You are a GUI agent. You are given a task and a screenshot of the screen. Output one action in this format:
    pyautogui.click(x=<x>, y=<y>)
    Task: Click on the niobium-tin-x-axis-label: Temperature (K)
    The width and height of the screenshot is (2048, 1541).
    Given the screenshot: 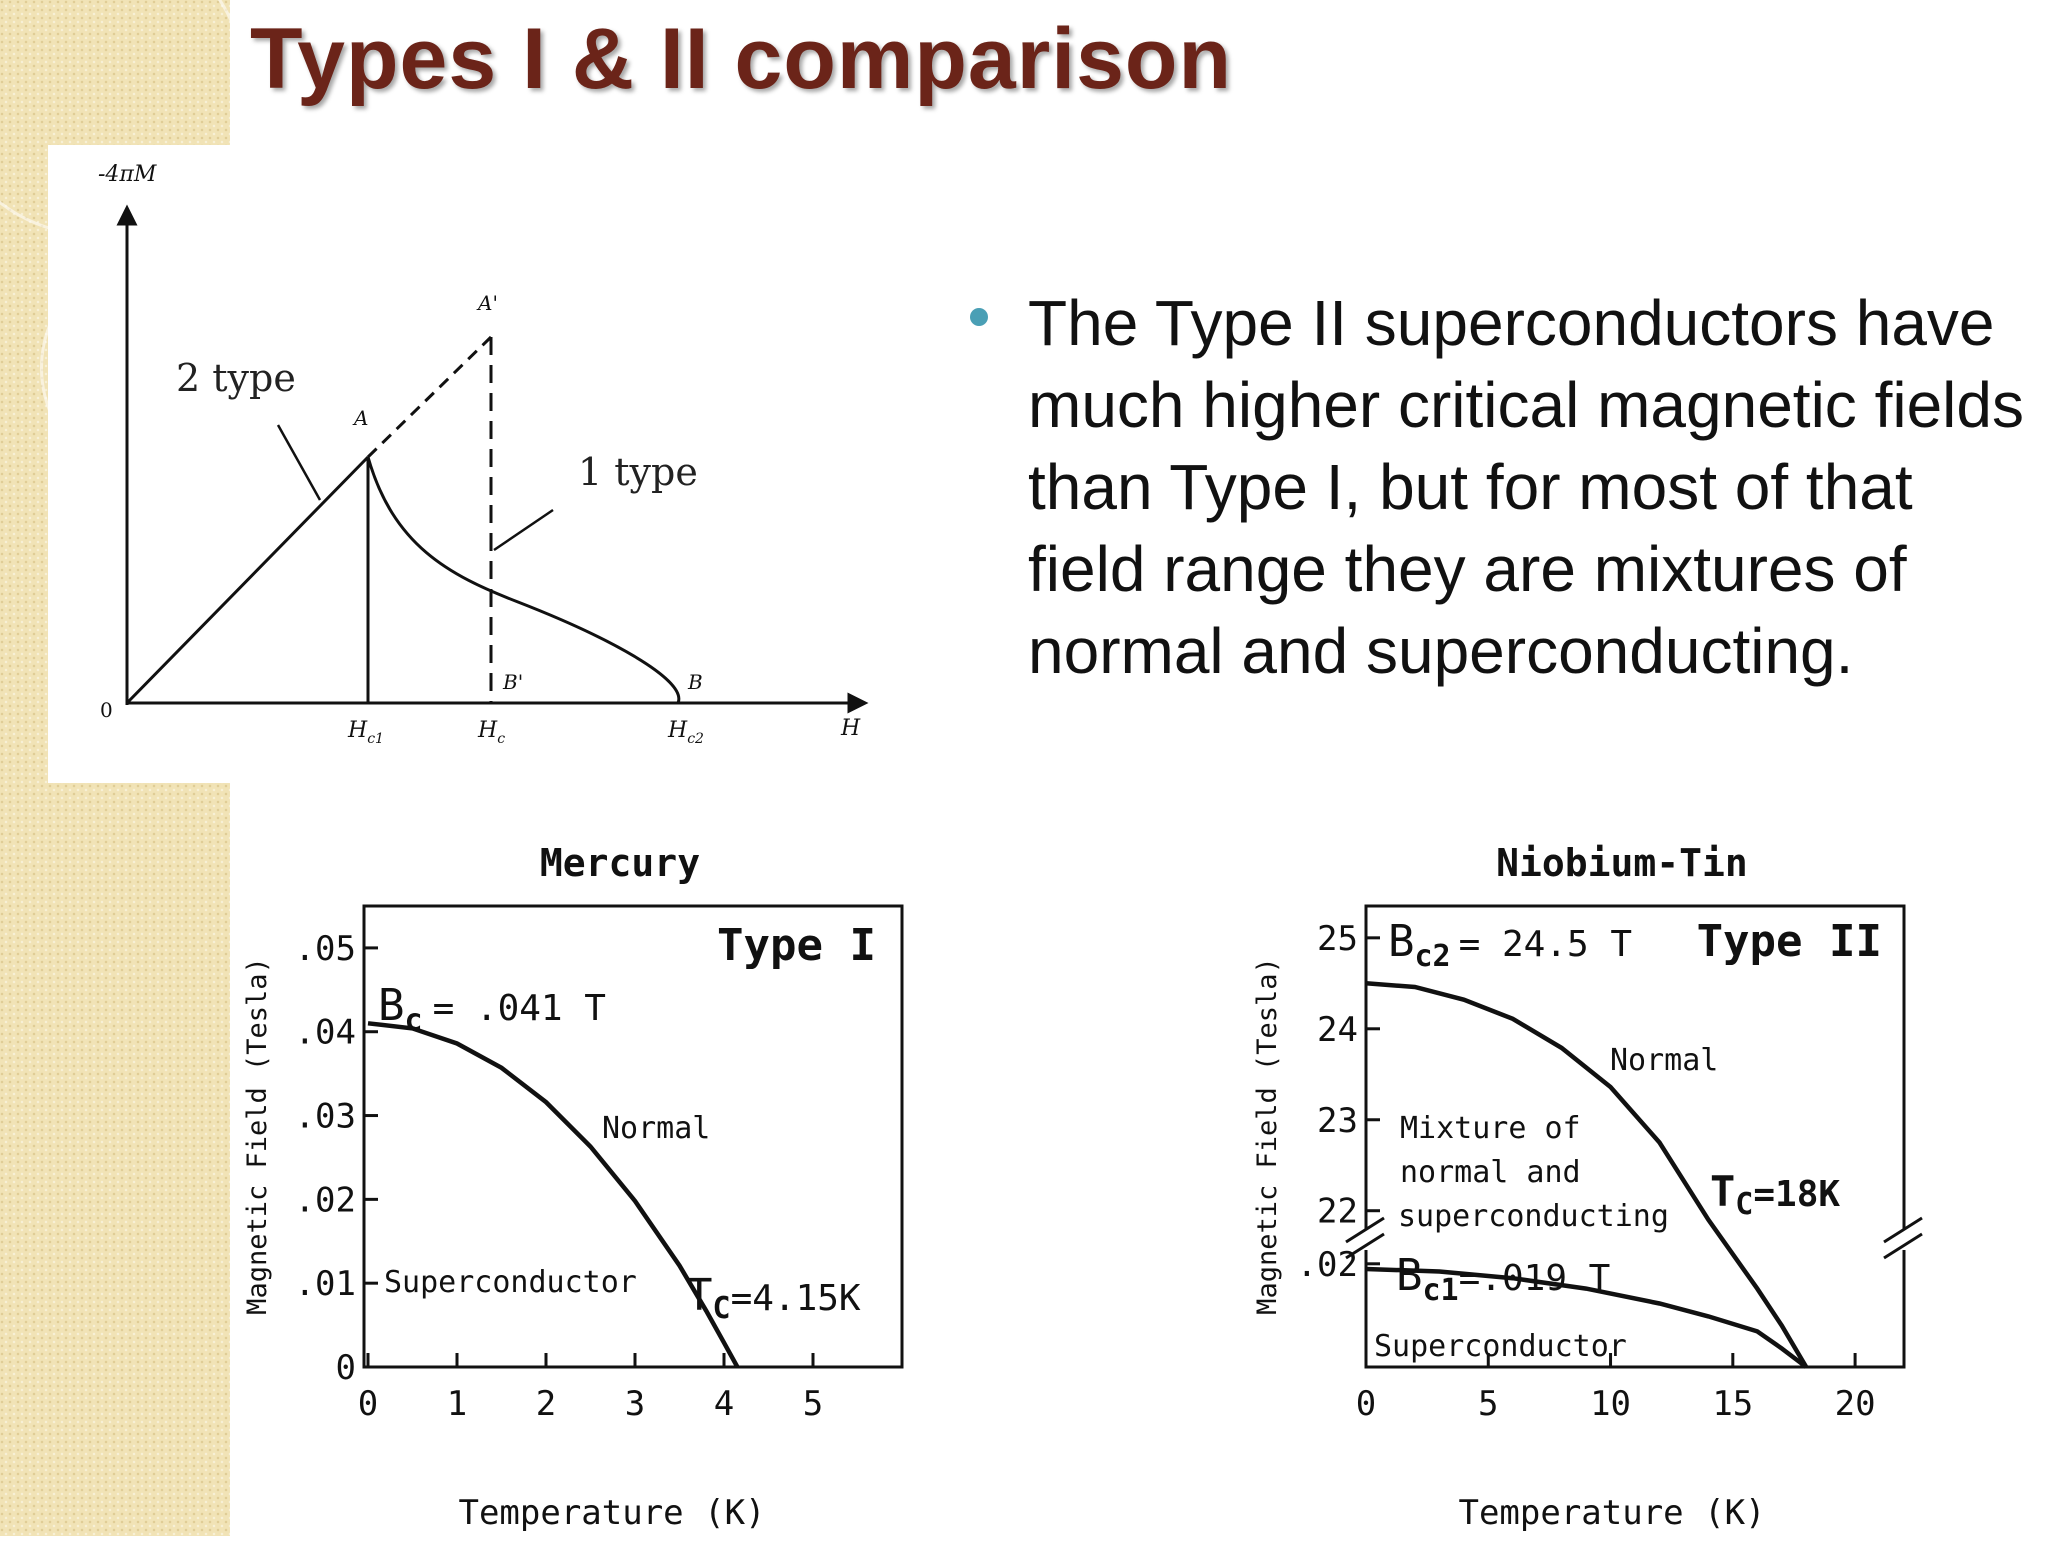 What is the action you would take?
    pyautogui.click(x=1611, y=1513)
    